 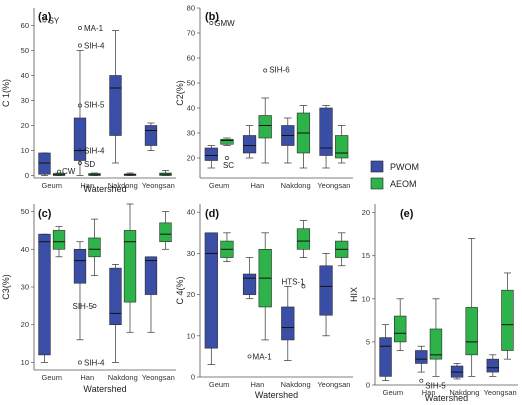 I want to click on y-axis-label: C2(%), so click(x=180, y=93).